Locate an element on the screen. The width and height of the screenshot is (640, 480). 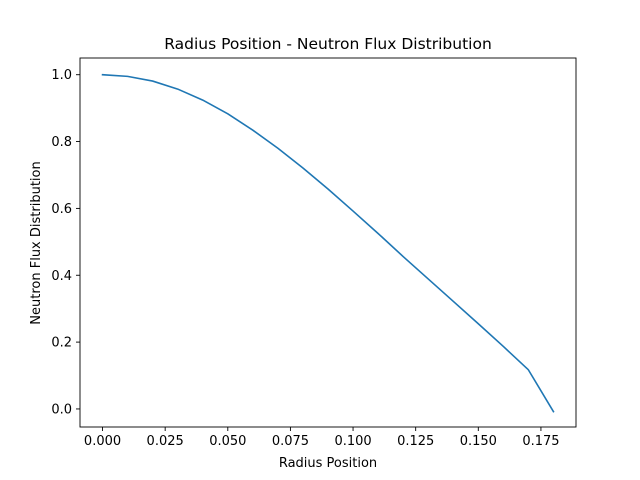
x-tick-label: 0.050 is located at coordinates (227, 441).